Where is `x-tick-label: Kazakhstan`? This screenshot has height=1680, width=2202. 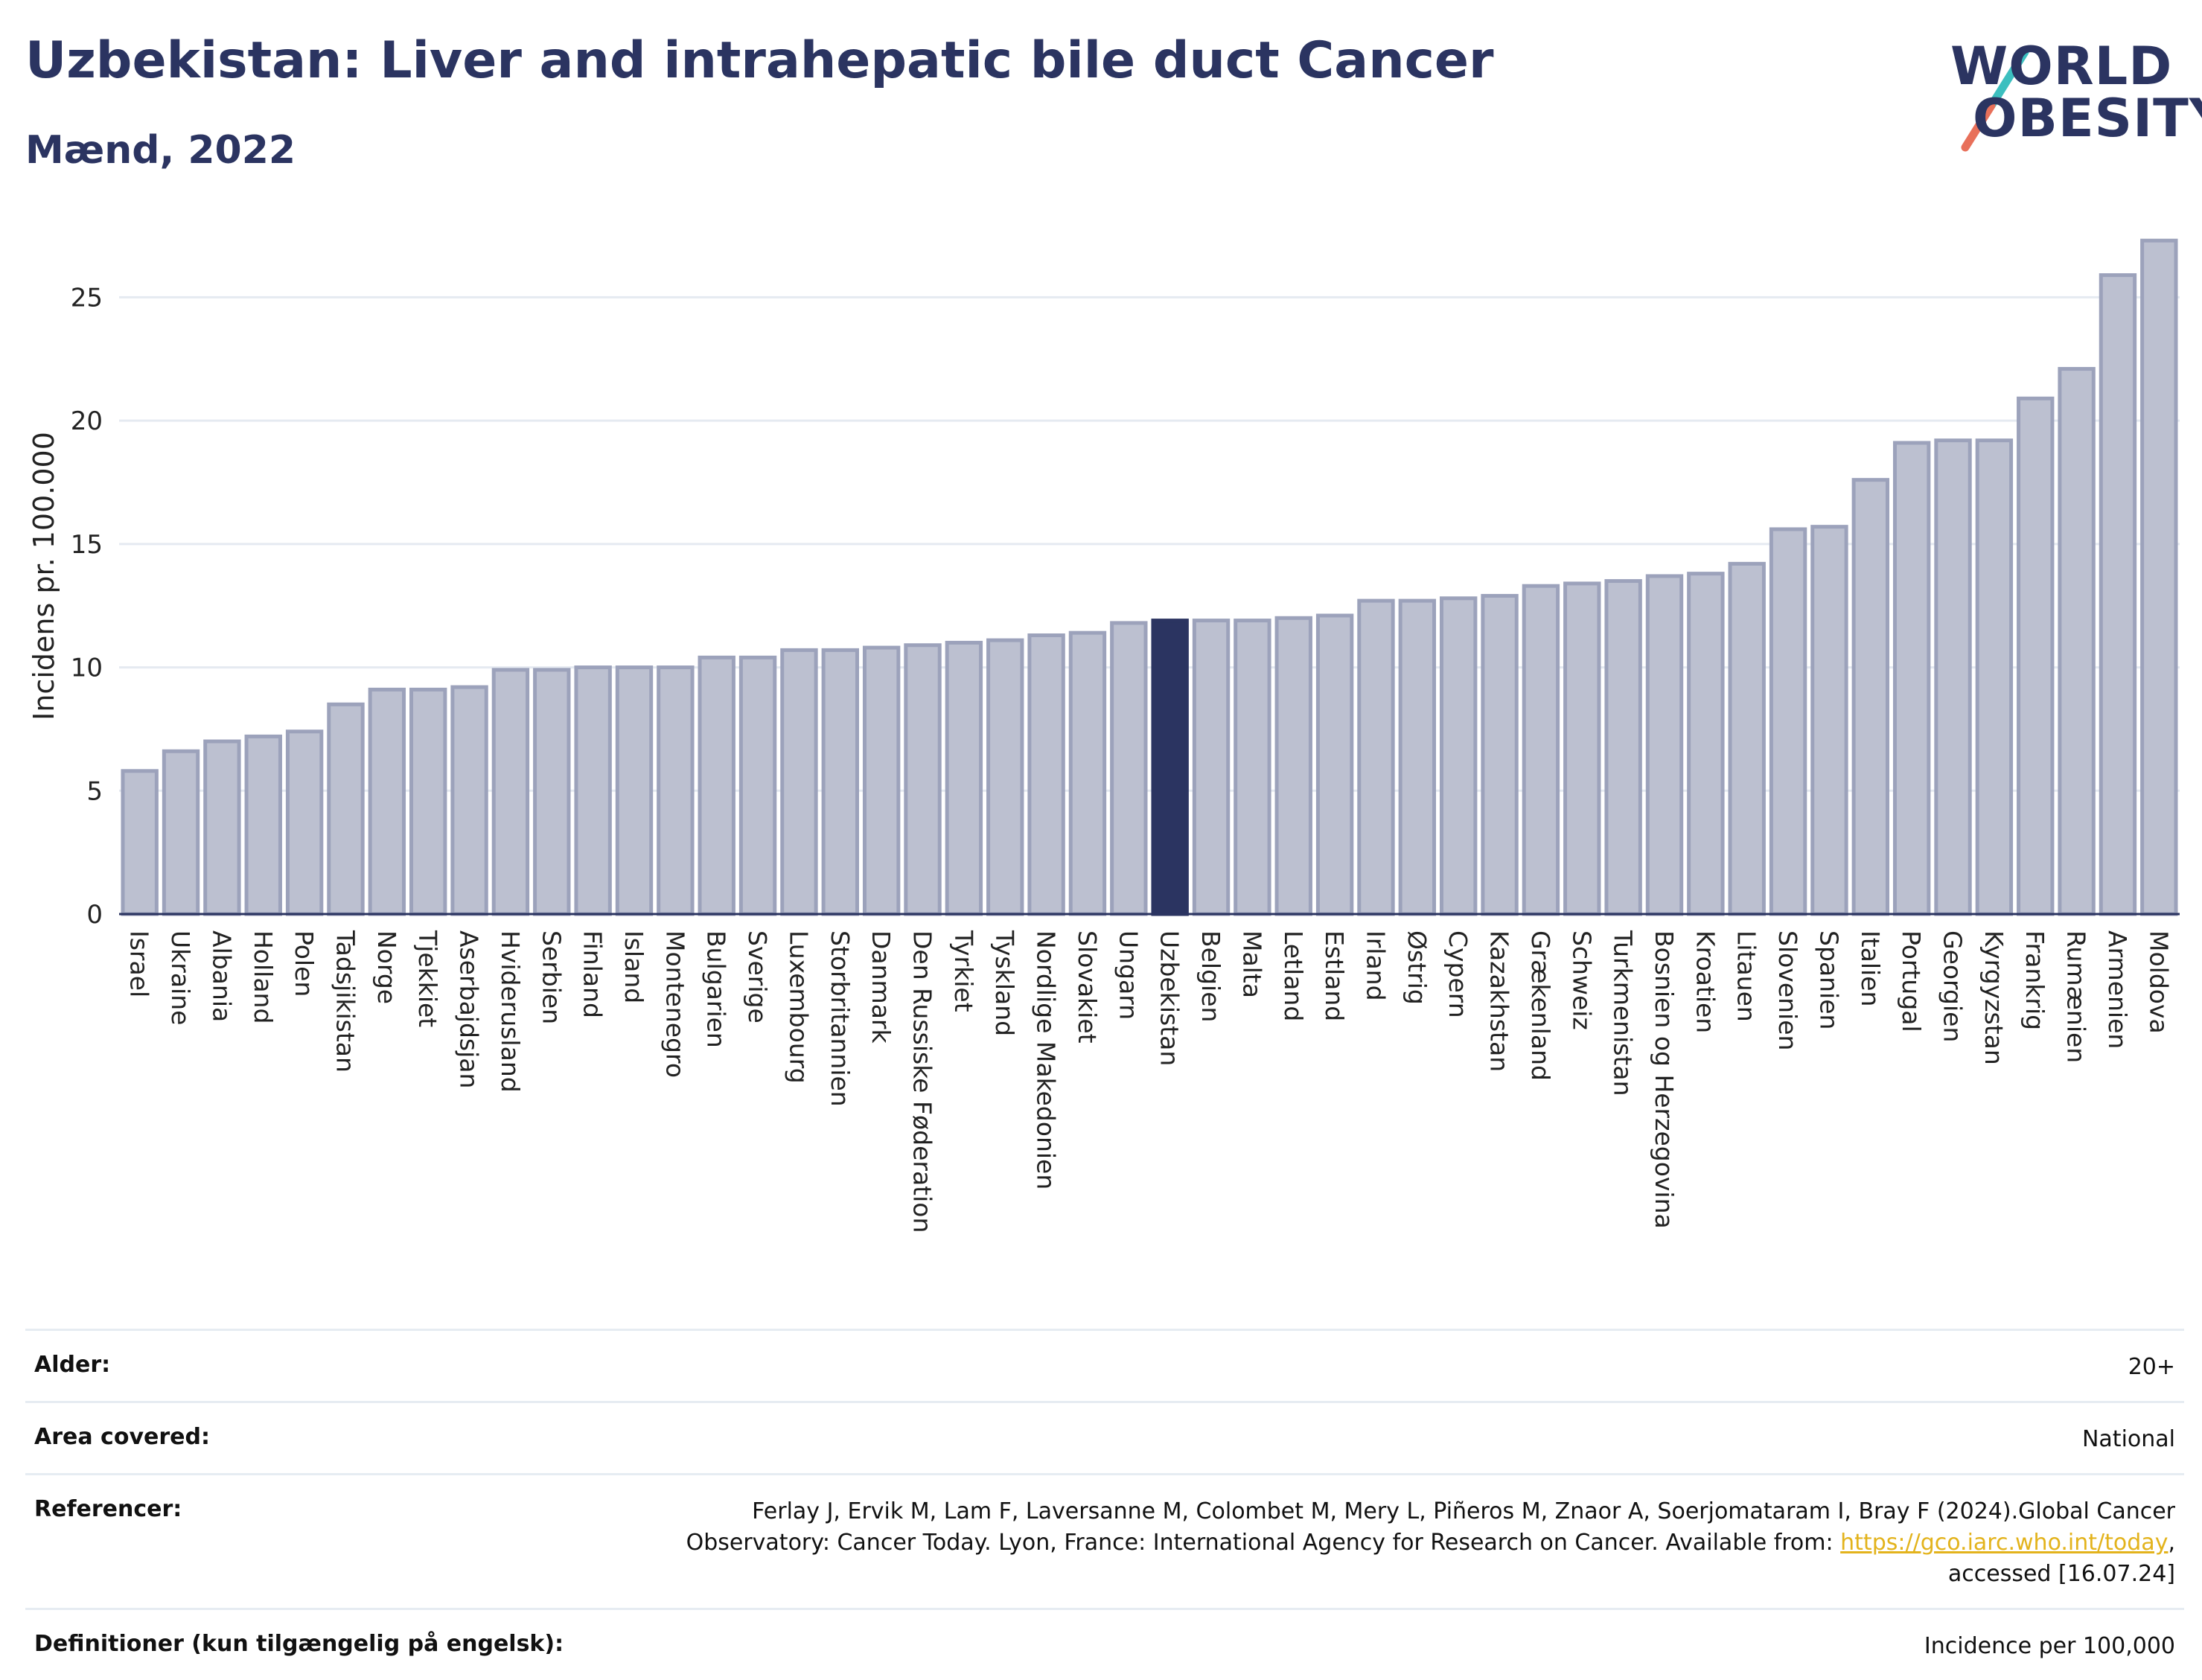
x-tick-label: Kazakhstan is located at coordinates (1499, 1001).